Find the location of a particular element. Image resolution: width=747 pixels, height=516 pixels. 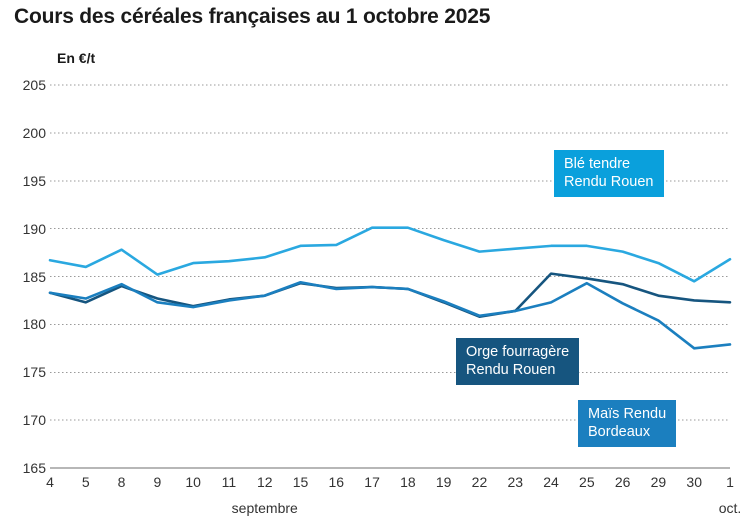

y-axis-tick-labels: 165 170 175 180 185 190 195 200 205 is located at coordinates (29, 256).